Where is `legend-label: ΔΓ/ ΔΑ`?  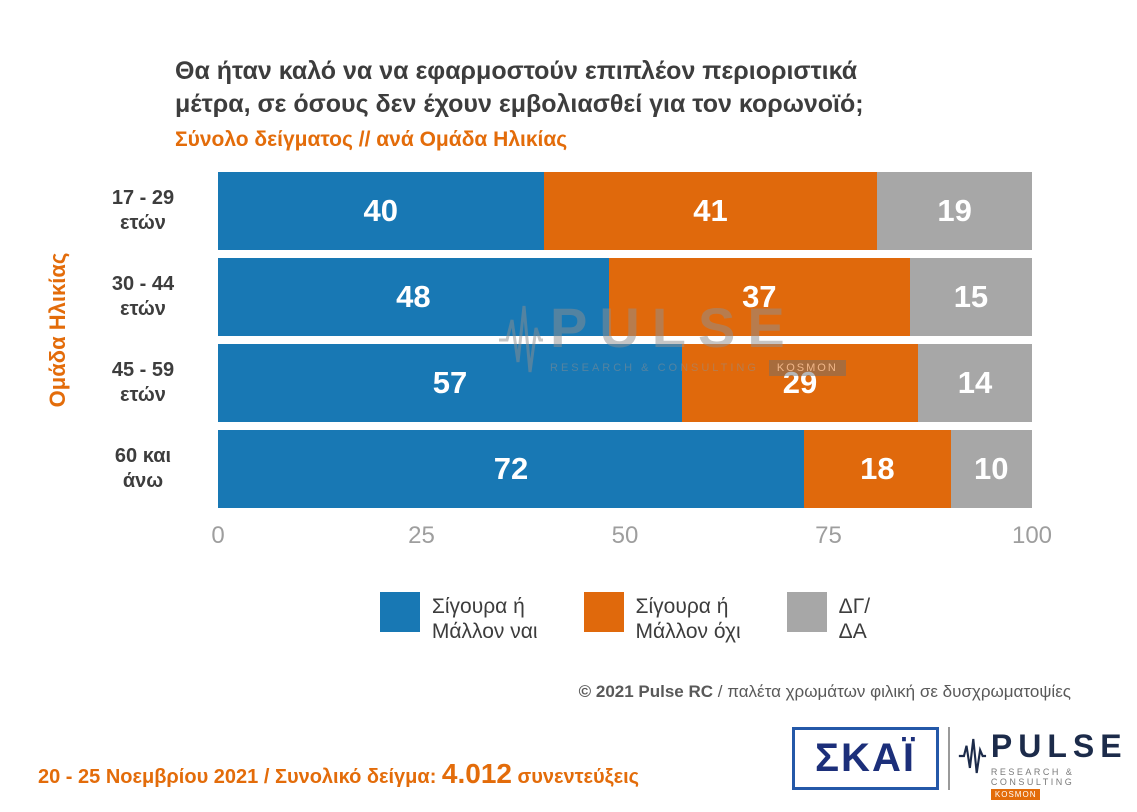 legend-label: ΔΓ/ ΔΑ is located at coordinates (854, 619).